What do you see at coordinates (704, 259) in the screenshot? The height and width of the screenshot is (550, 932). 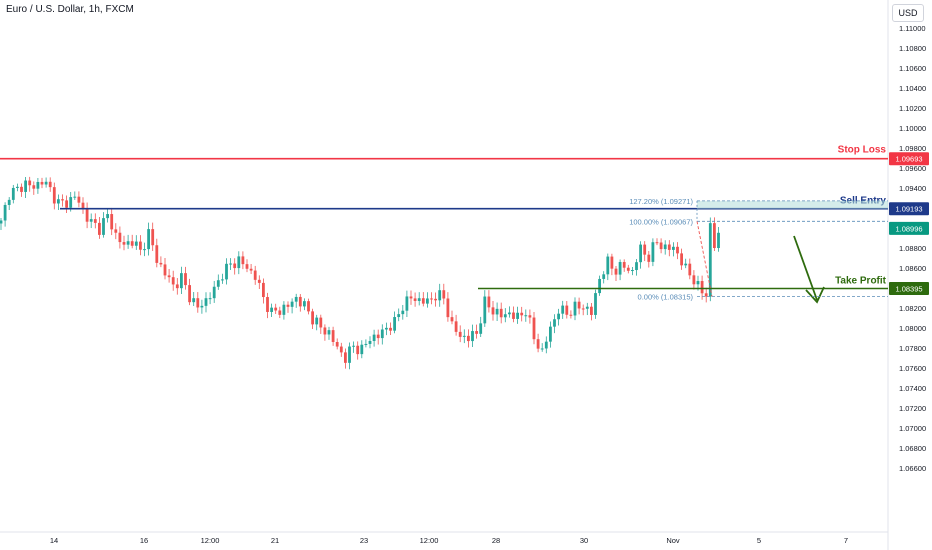 I see `fib-trend-line` at bounding box center [704, 259].